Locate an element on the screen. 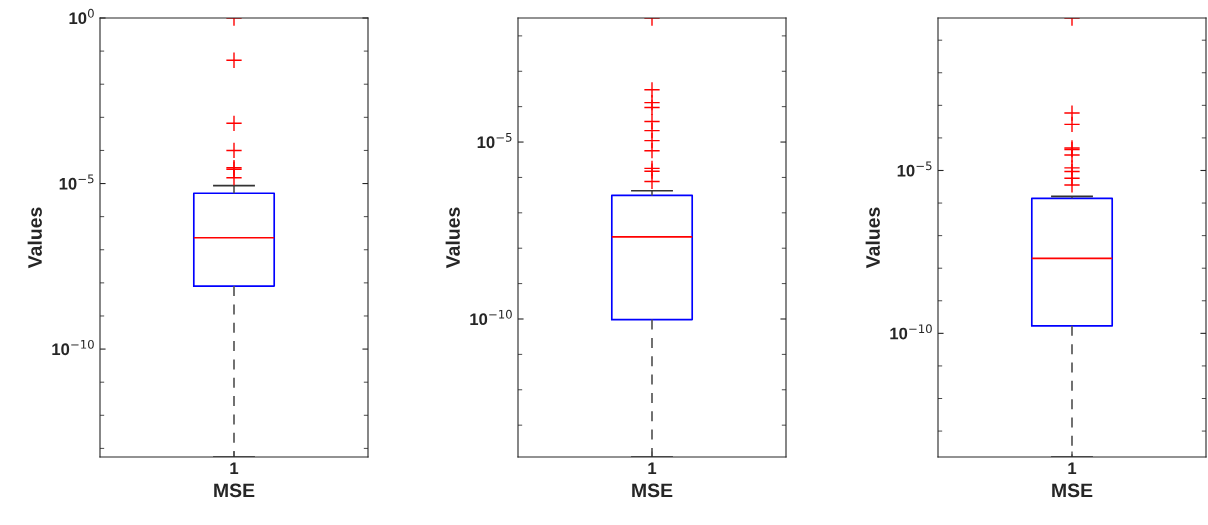  y-tick-label: 10$^{0}$ is located at coordinates (81, 16).